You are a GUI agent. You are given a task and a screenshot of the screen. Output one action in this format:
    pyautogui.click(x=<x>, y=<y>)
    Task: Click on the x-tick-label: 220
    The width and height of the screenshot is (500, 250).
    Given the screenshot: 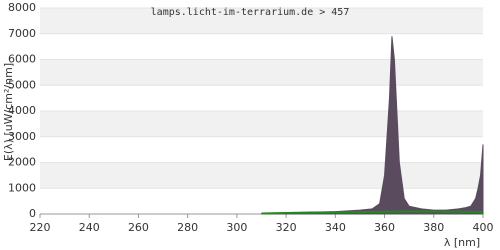 What is the action you would take?
    pyautogui.click(x=40, y=227)
    